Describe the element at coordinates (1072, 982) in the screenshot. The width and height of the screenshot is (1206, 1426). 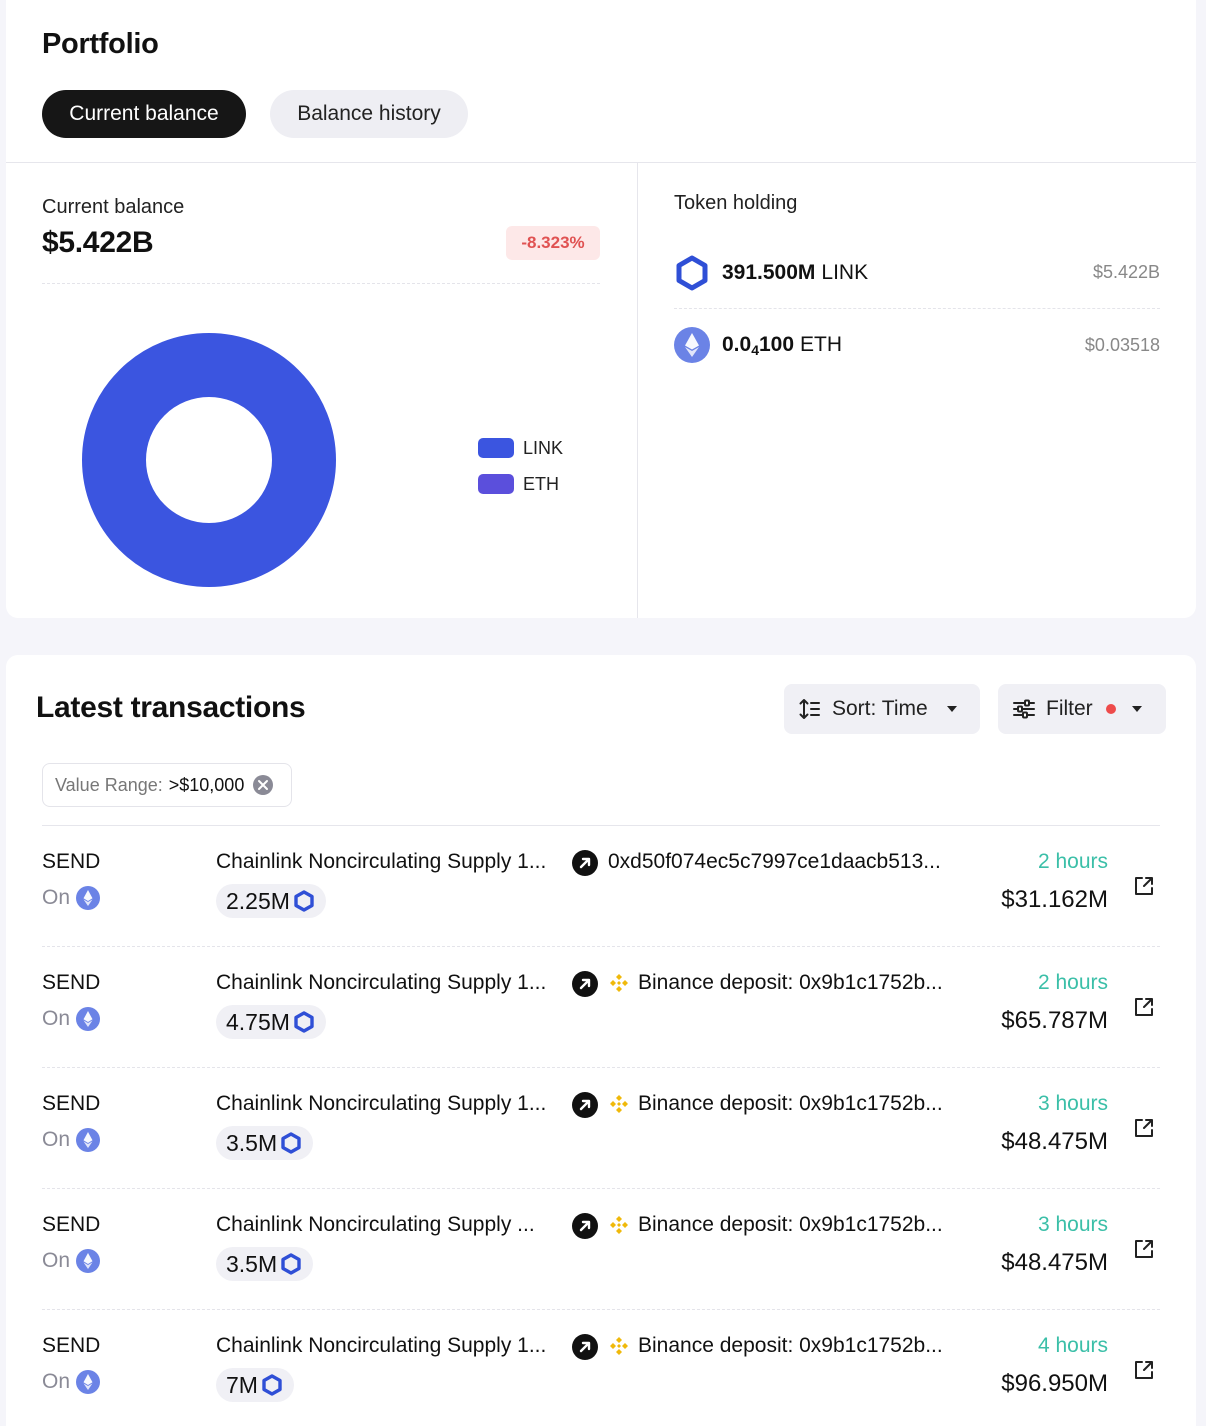
I see `tx-time: 2 hours` at that location.